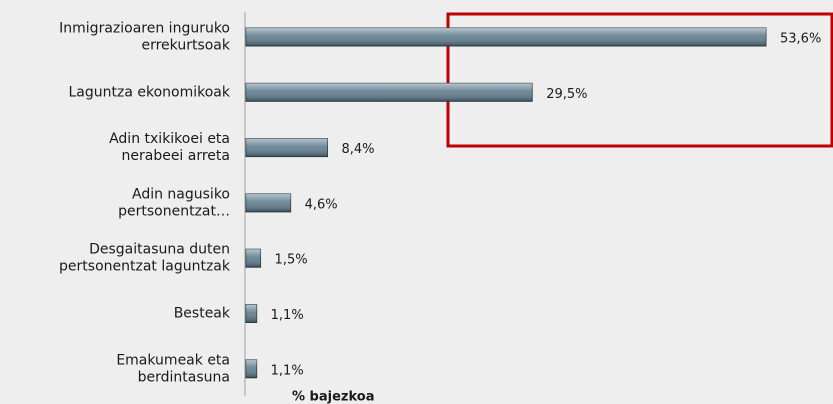 This screenshot has height=404, width=833. Describe the element at coordinates (321, 204) in the screenshot. I see `value-label: 4,6%` at that location.